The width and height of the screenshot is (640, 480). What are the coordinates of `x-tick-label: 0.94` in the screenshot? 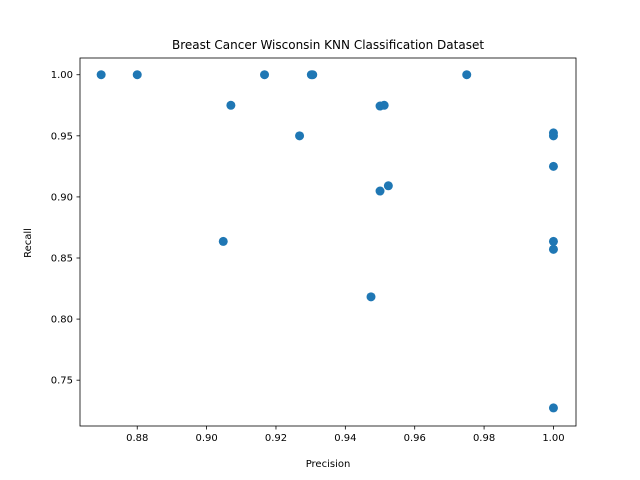 It's located at (345, 438).